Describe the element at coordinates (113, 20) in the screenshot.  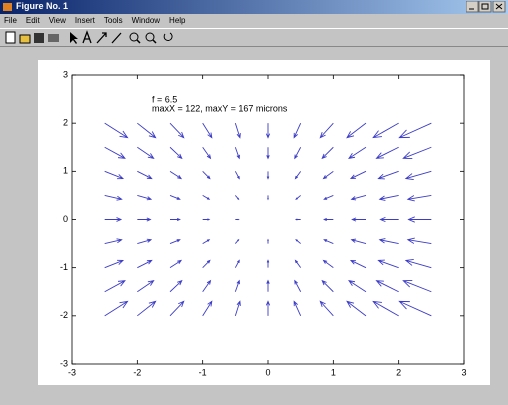
I see `menu-item: Tools` at that location.